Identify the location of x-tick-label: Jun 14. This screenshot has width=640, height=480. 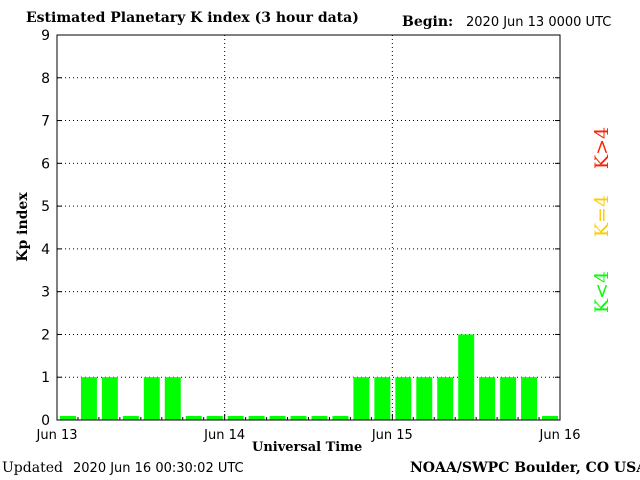
(224, 435).